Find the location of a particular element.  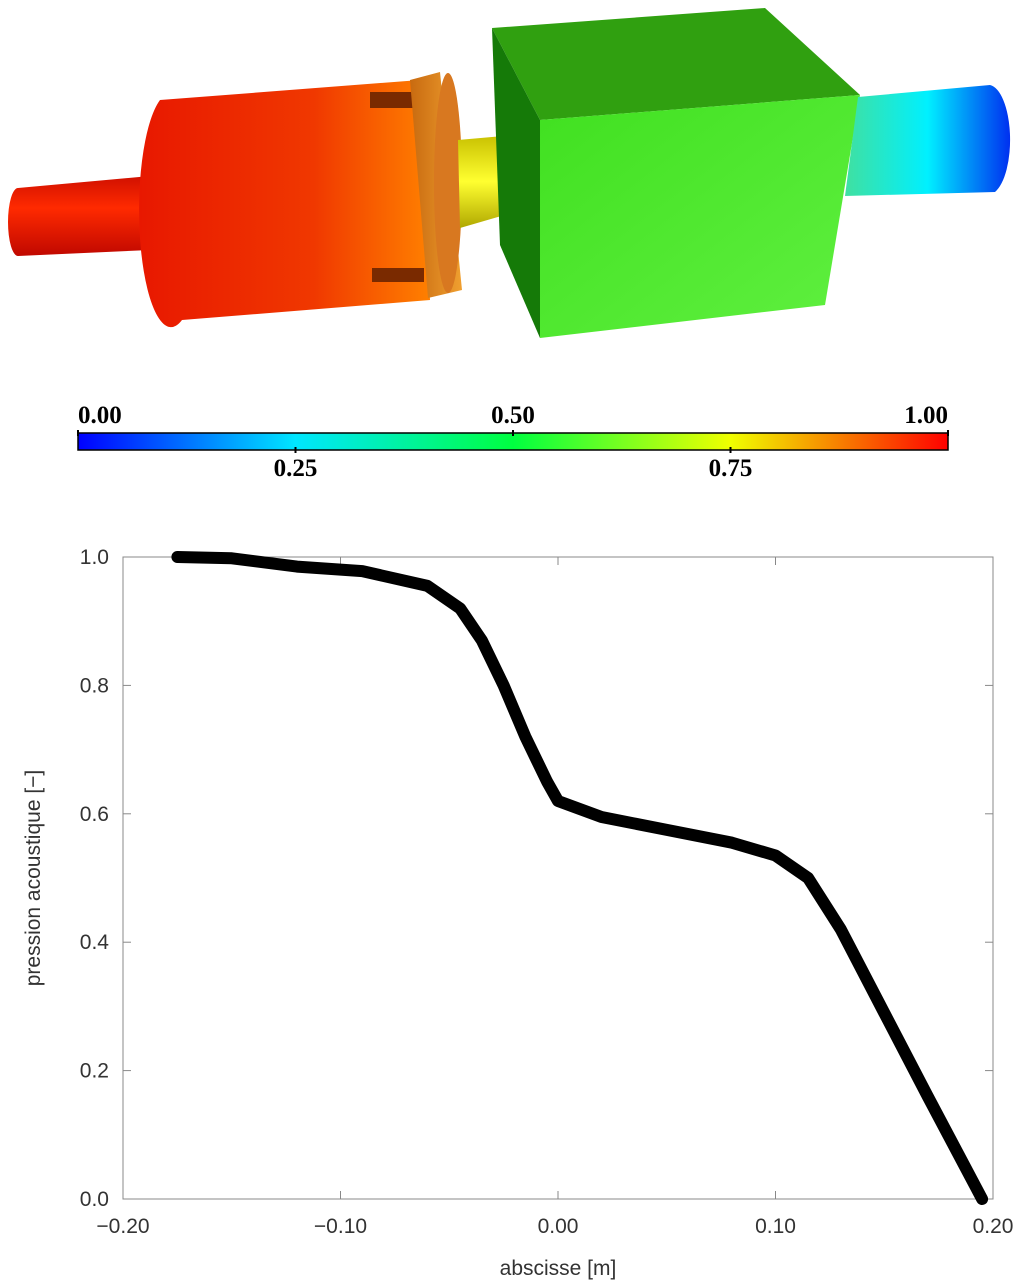

y-tick-label: 0.6 is located at coordinates (94, 814).